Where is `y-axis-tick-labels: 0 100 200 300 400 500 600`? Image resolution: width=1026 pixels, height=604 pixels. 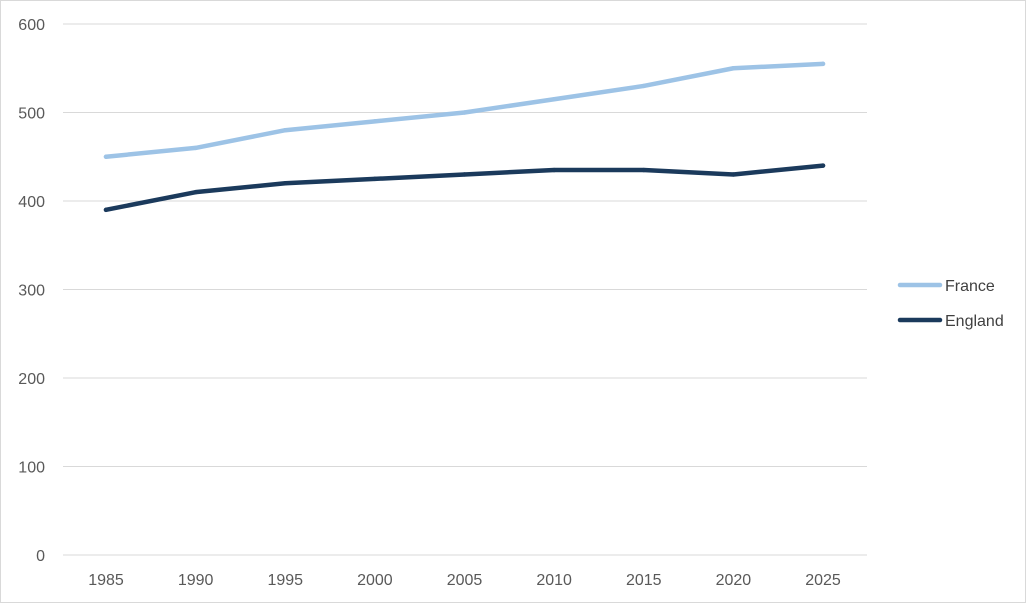 y-axis-tick-labels: 0 100 200 300 400 500 600 is located at coordinates (31, 291).